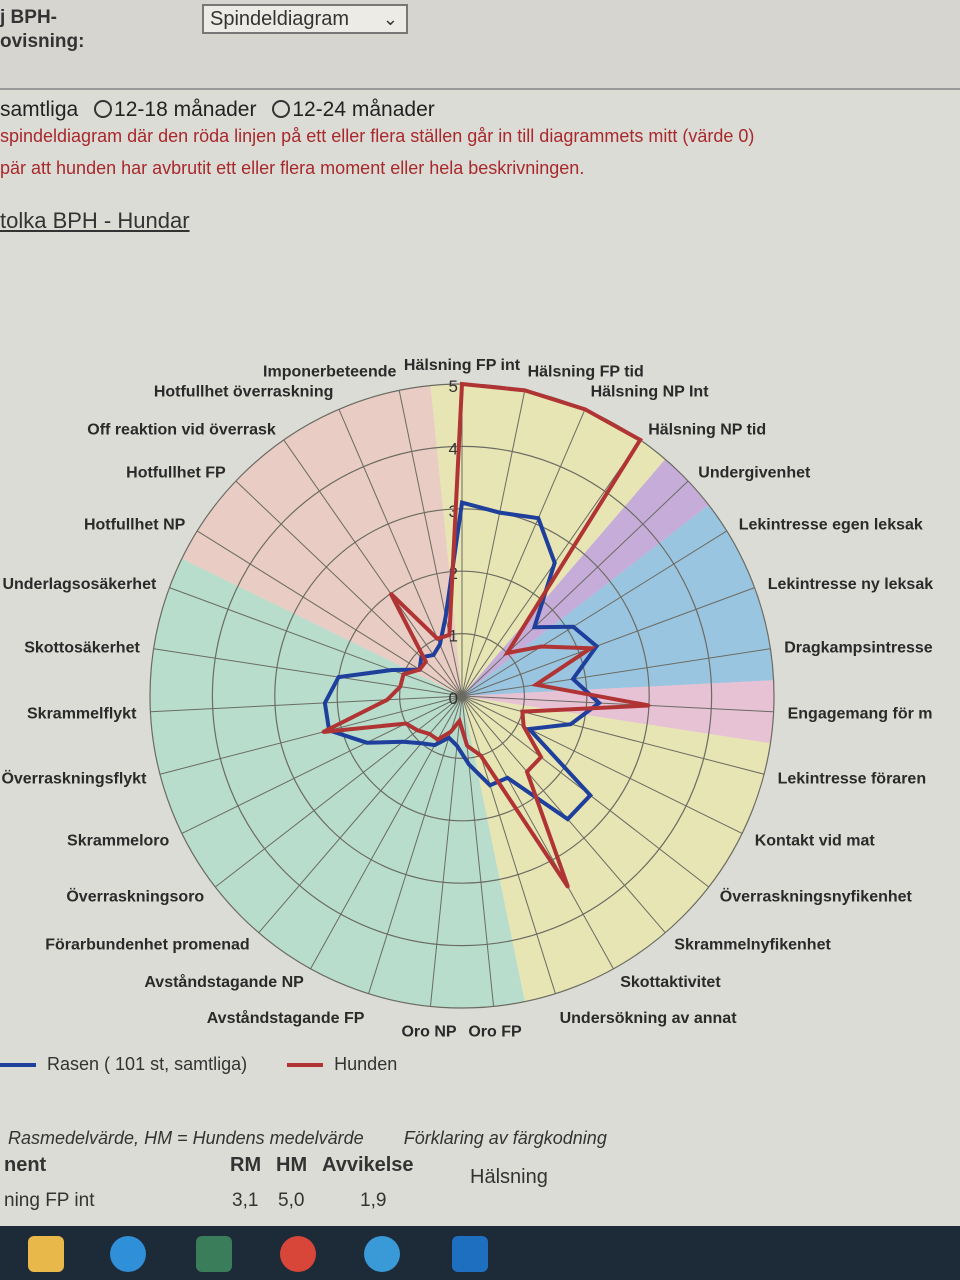 This screenshot has width=960, height=1280. Describe the element at coordinates (279, 19) in the screenshot. I see `view-select-value: Spindeldiagram` at that location.